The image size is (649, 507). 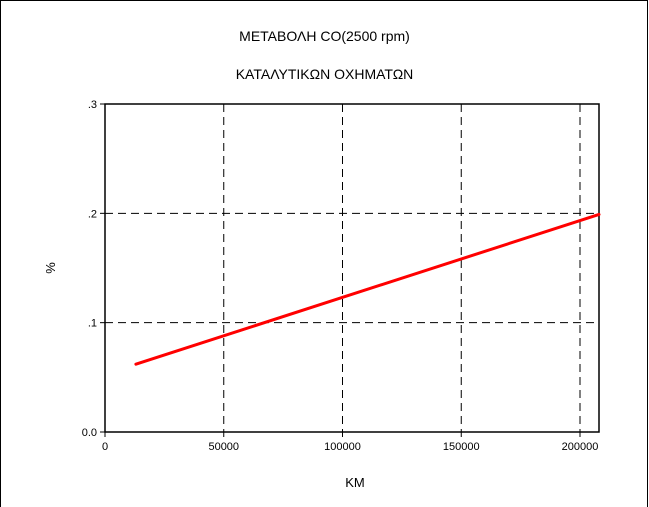 I want to click on x-tick-label: 0, so click(x=105, y=447).